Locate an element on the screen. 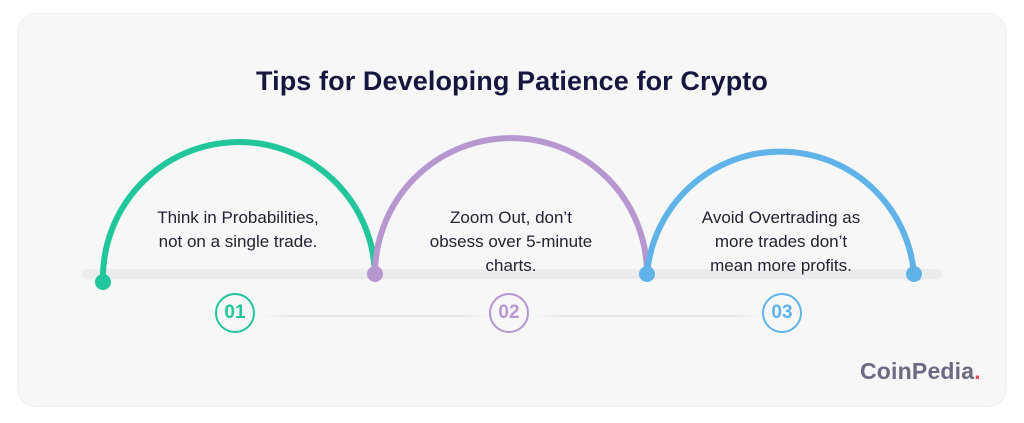 The width and height of the screenshot is (1024, 423). tip-2-line-2: obsess over 5-minute is located at coordinates (511, 241).